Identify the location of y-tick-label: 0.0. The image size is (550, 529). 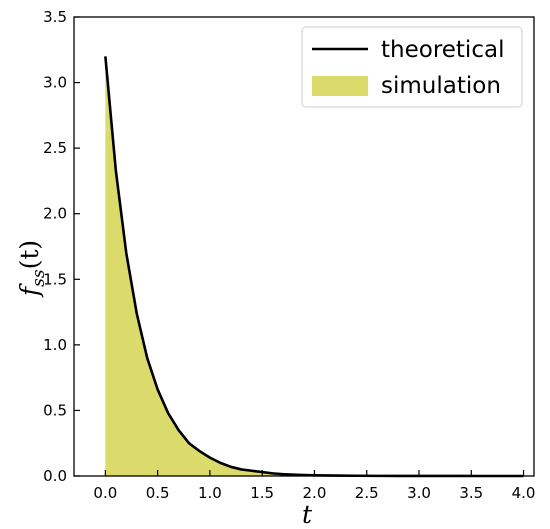
(55, 476).